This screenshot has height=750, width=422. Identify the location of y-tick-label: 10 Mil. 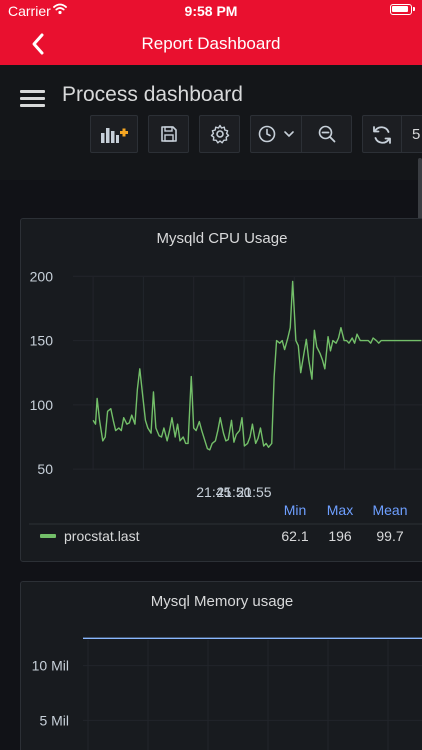
(50, 666).